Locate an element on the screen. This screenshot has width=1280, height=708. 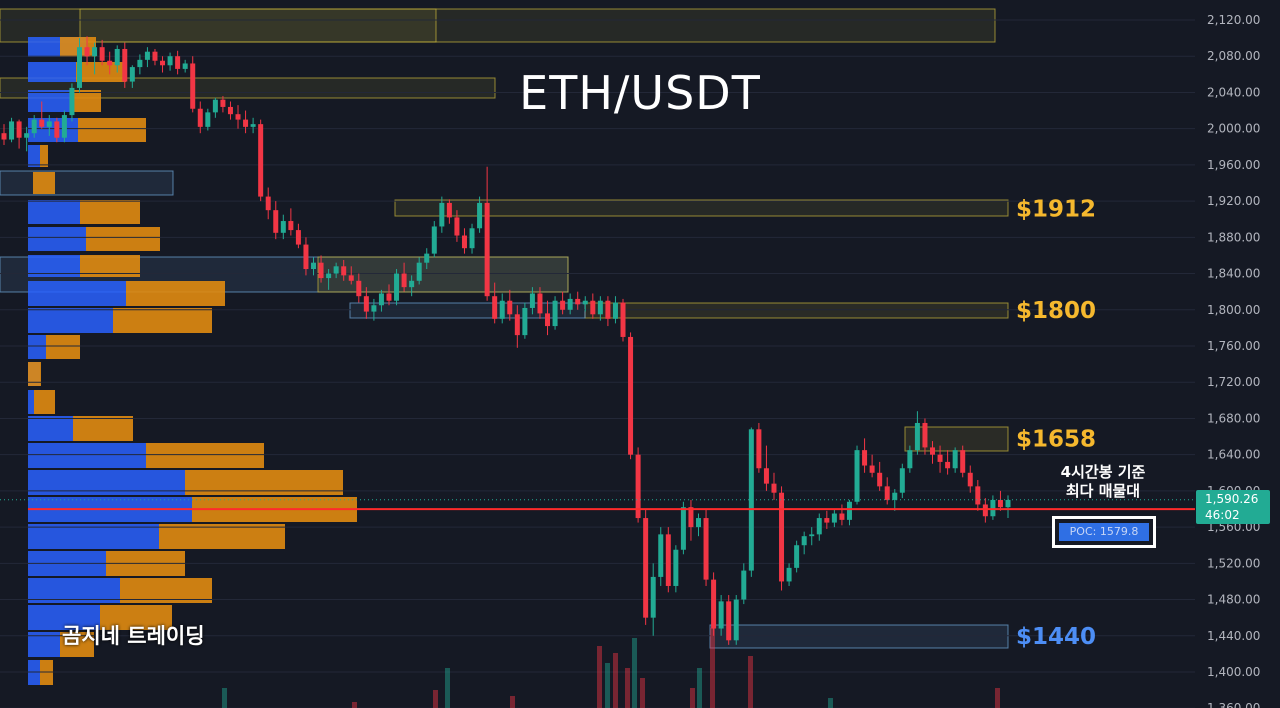
y-axis-tick-label: 2,080.00 is located at coordinates (1233, 56).